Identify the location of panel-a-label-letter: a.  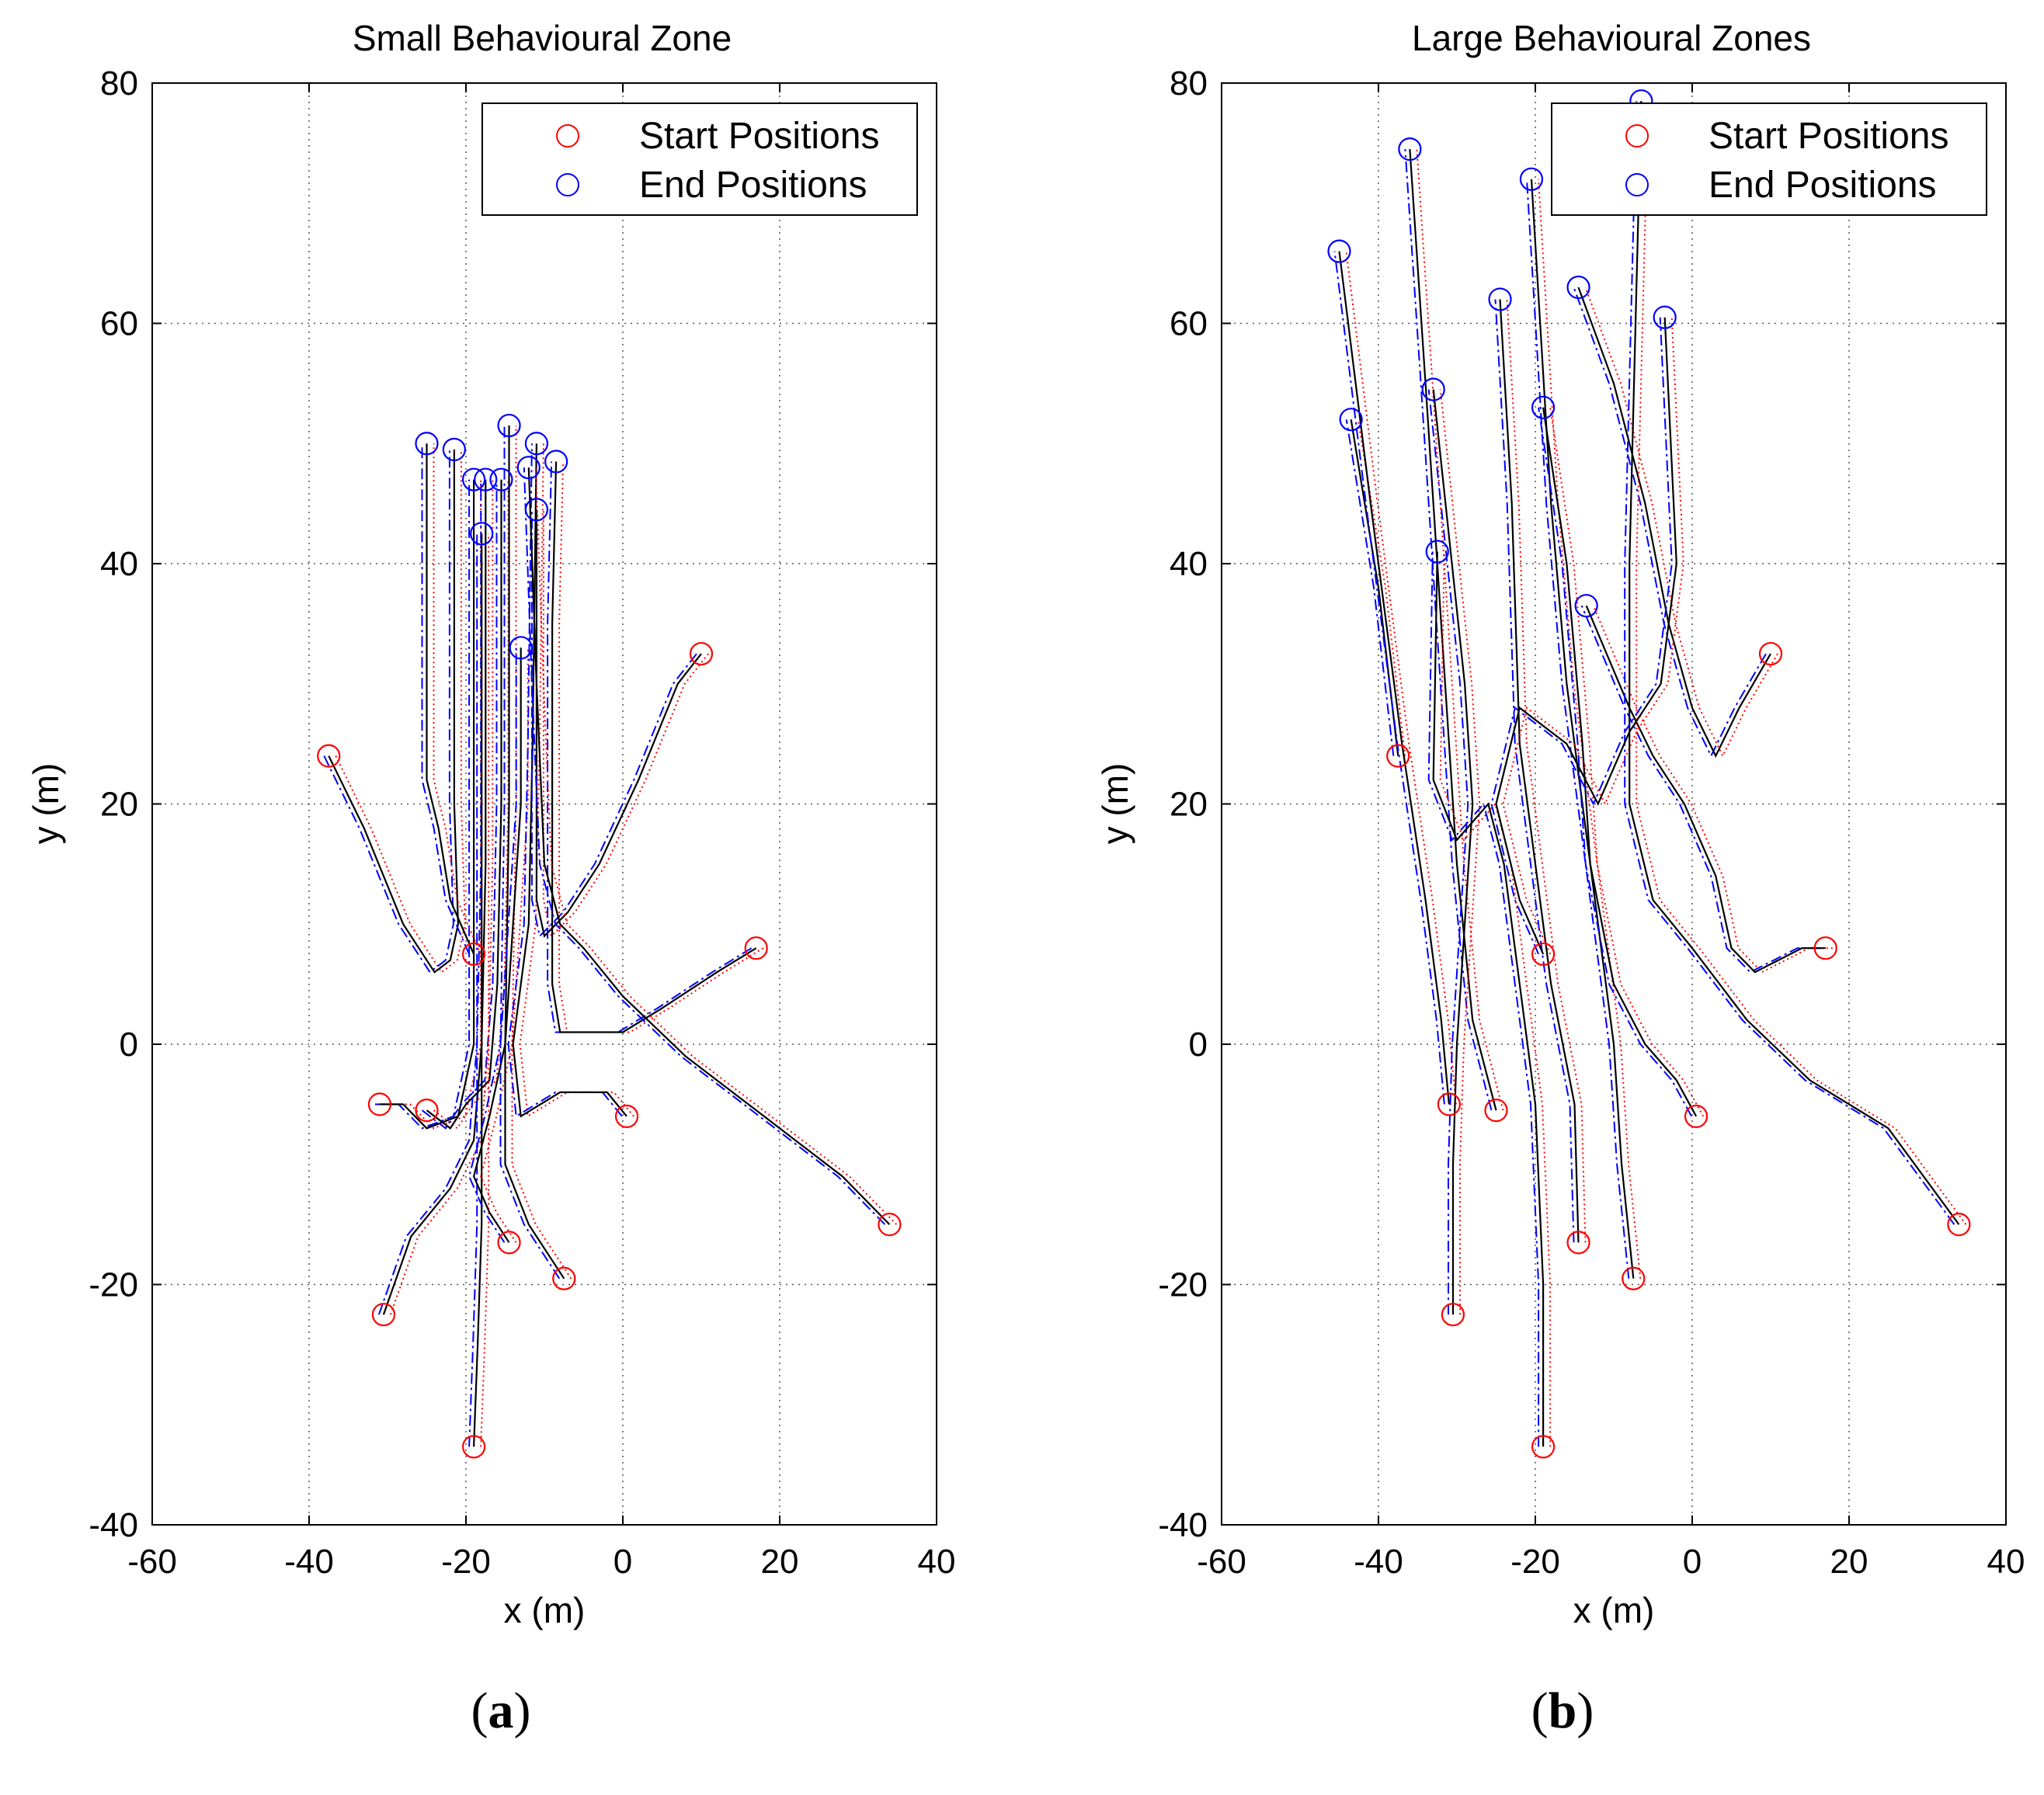
(501, 1710).